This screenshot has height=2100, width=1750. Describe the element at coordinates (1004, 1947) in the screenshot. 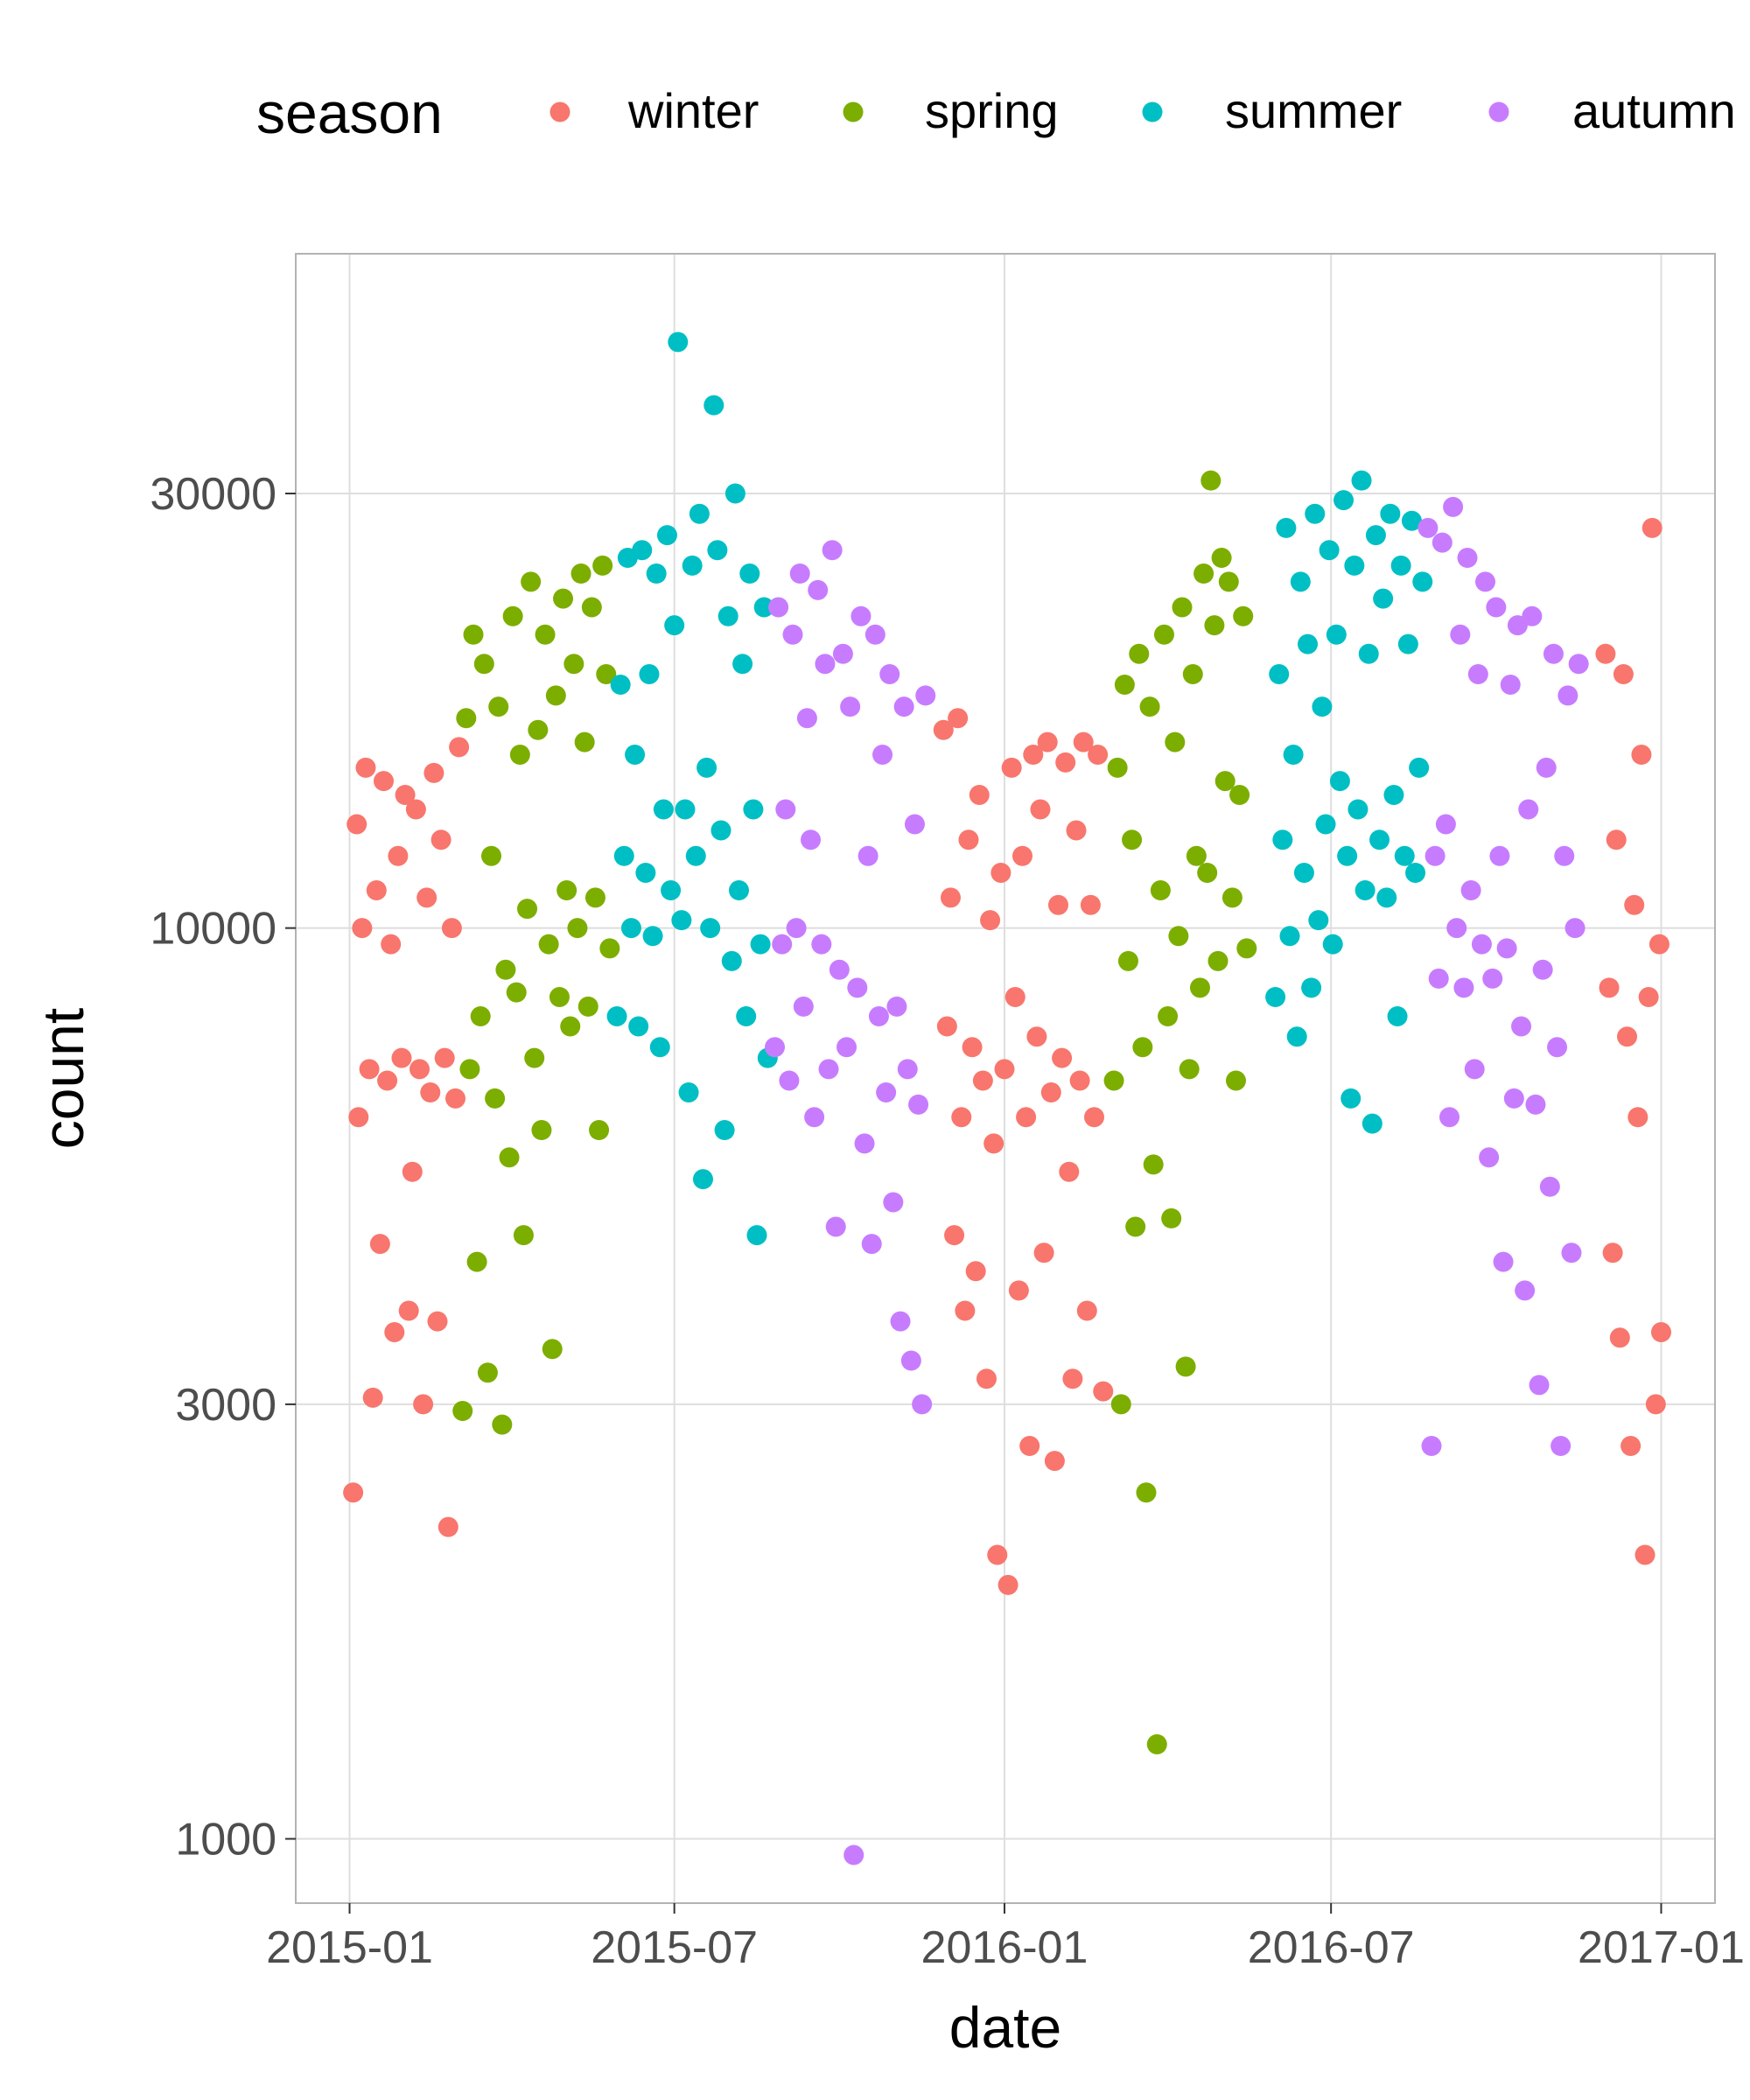

I see `x-tick-label: 2016-01` at that location.